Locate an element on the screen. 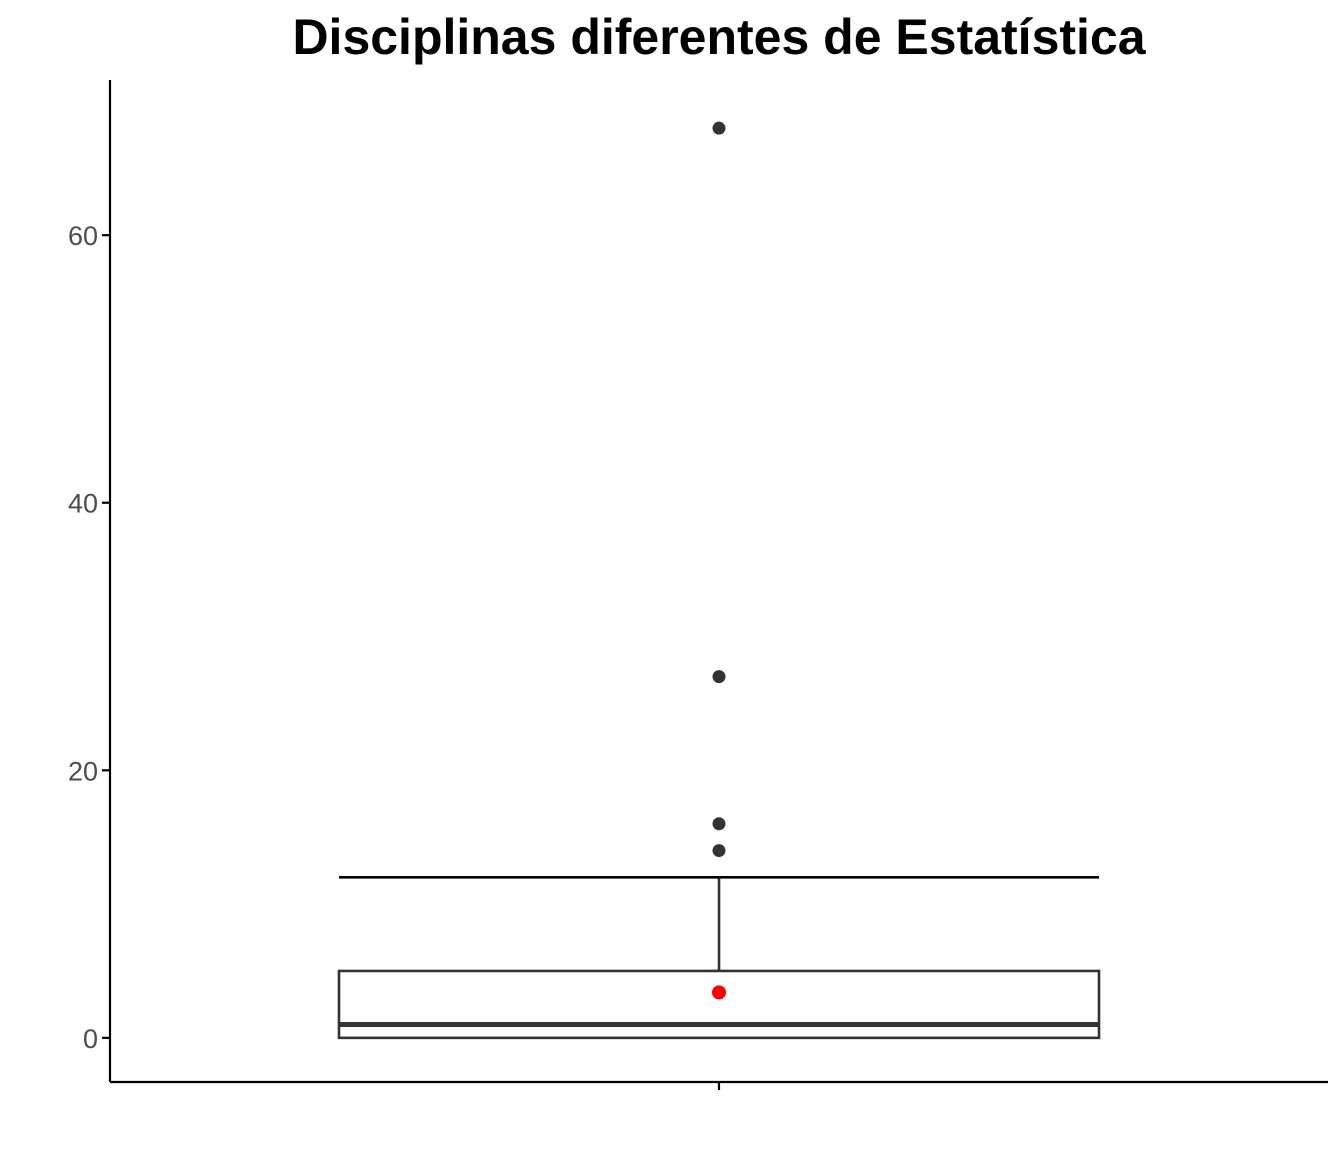 This screenshot has width=1344, height=1152. iqr-box is located at coordinates (719, 1004).